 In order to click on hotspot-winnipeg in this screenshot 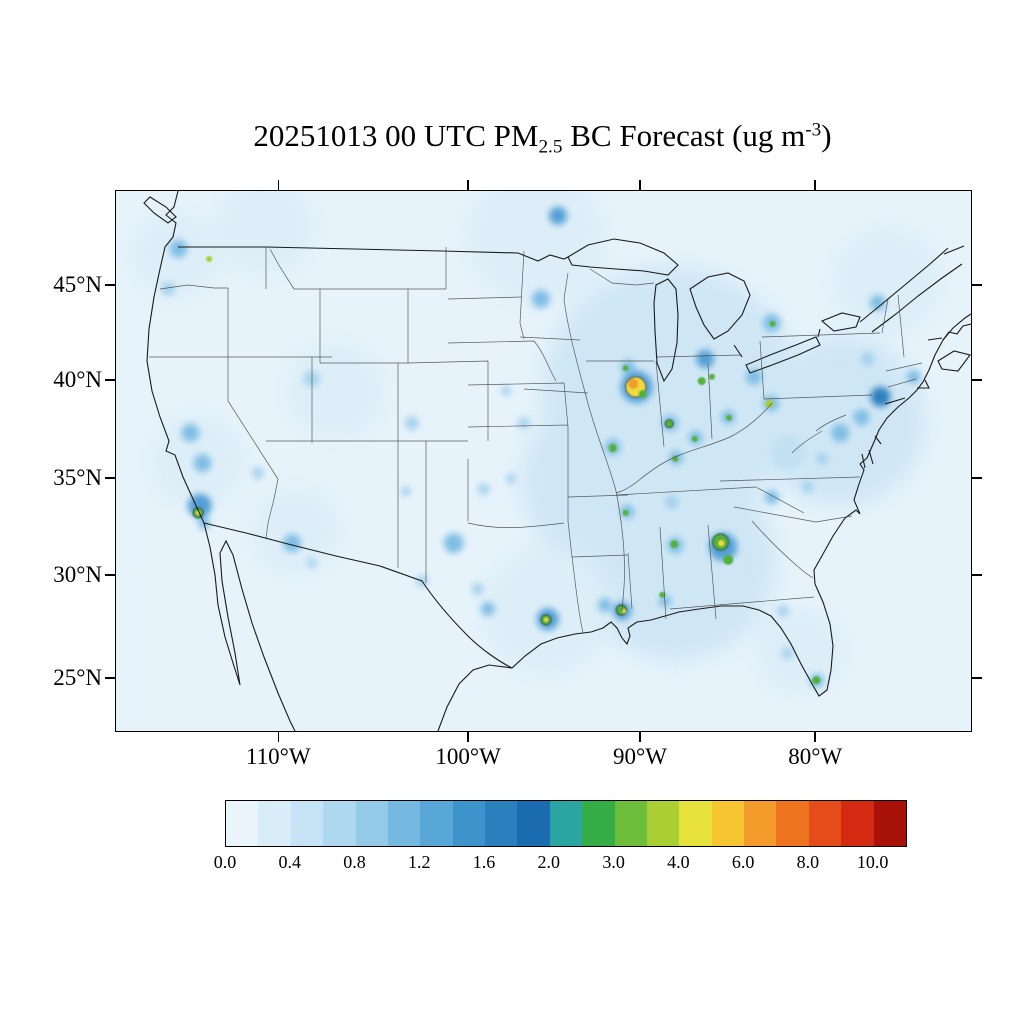, I will do `click(558, 215)`.